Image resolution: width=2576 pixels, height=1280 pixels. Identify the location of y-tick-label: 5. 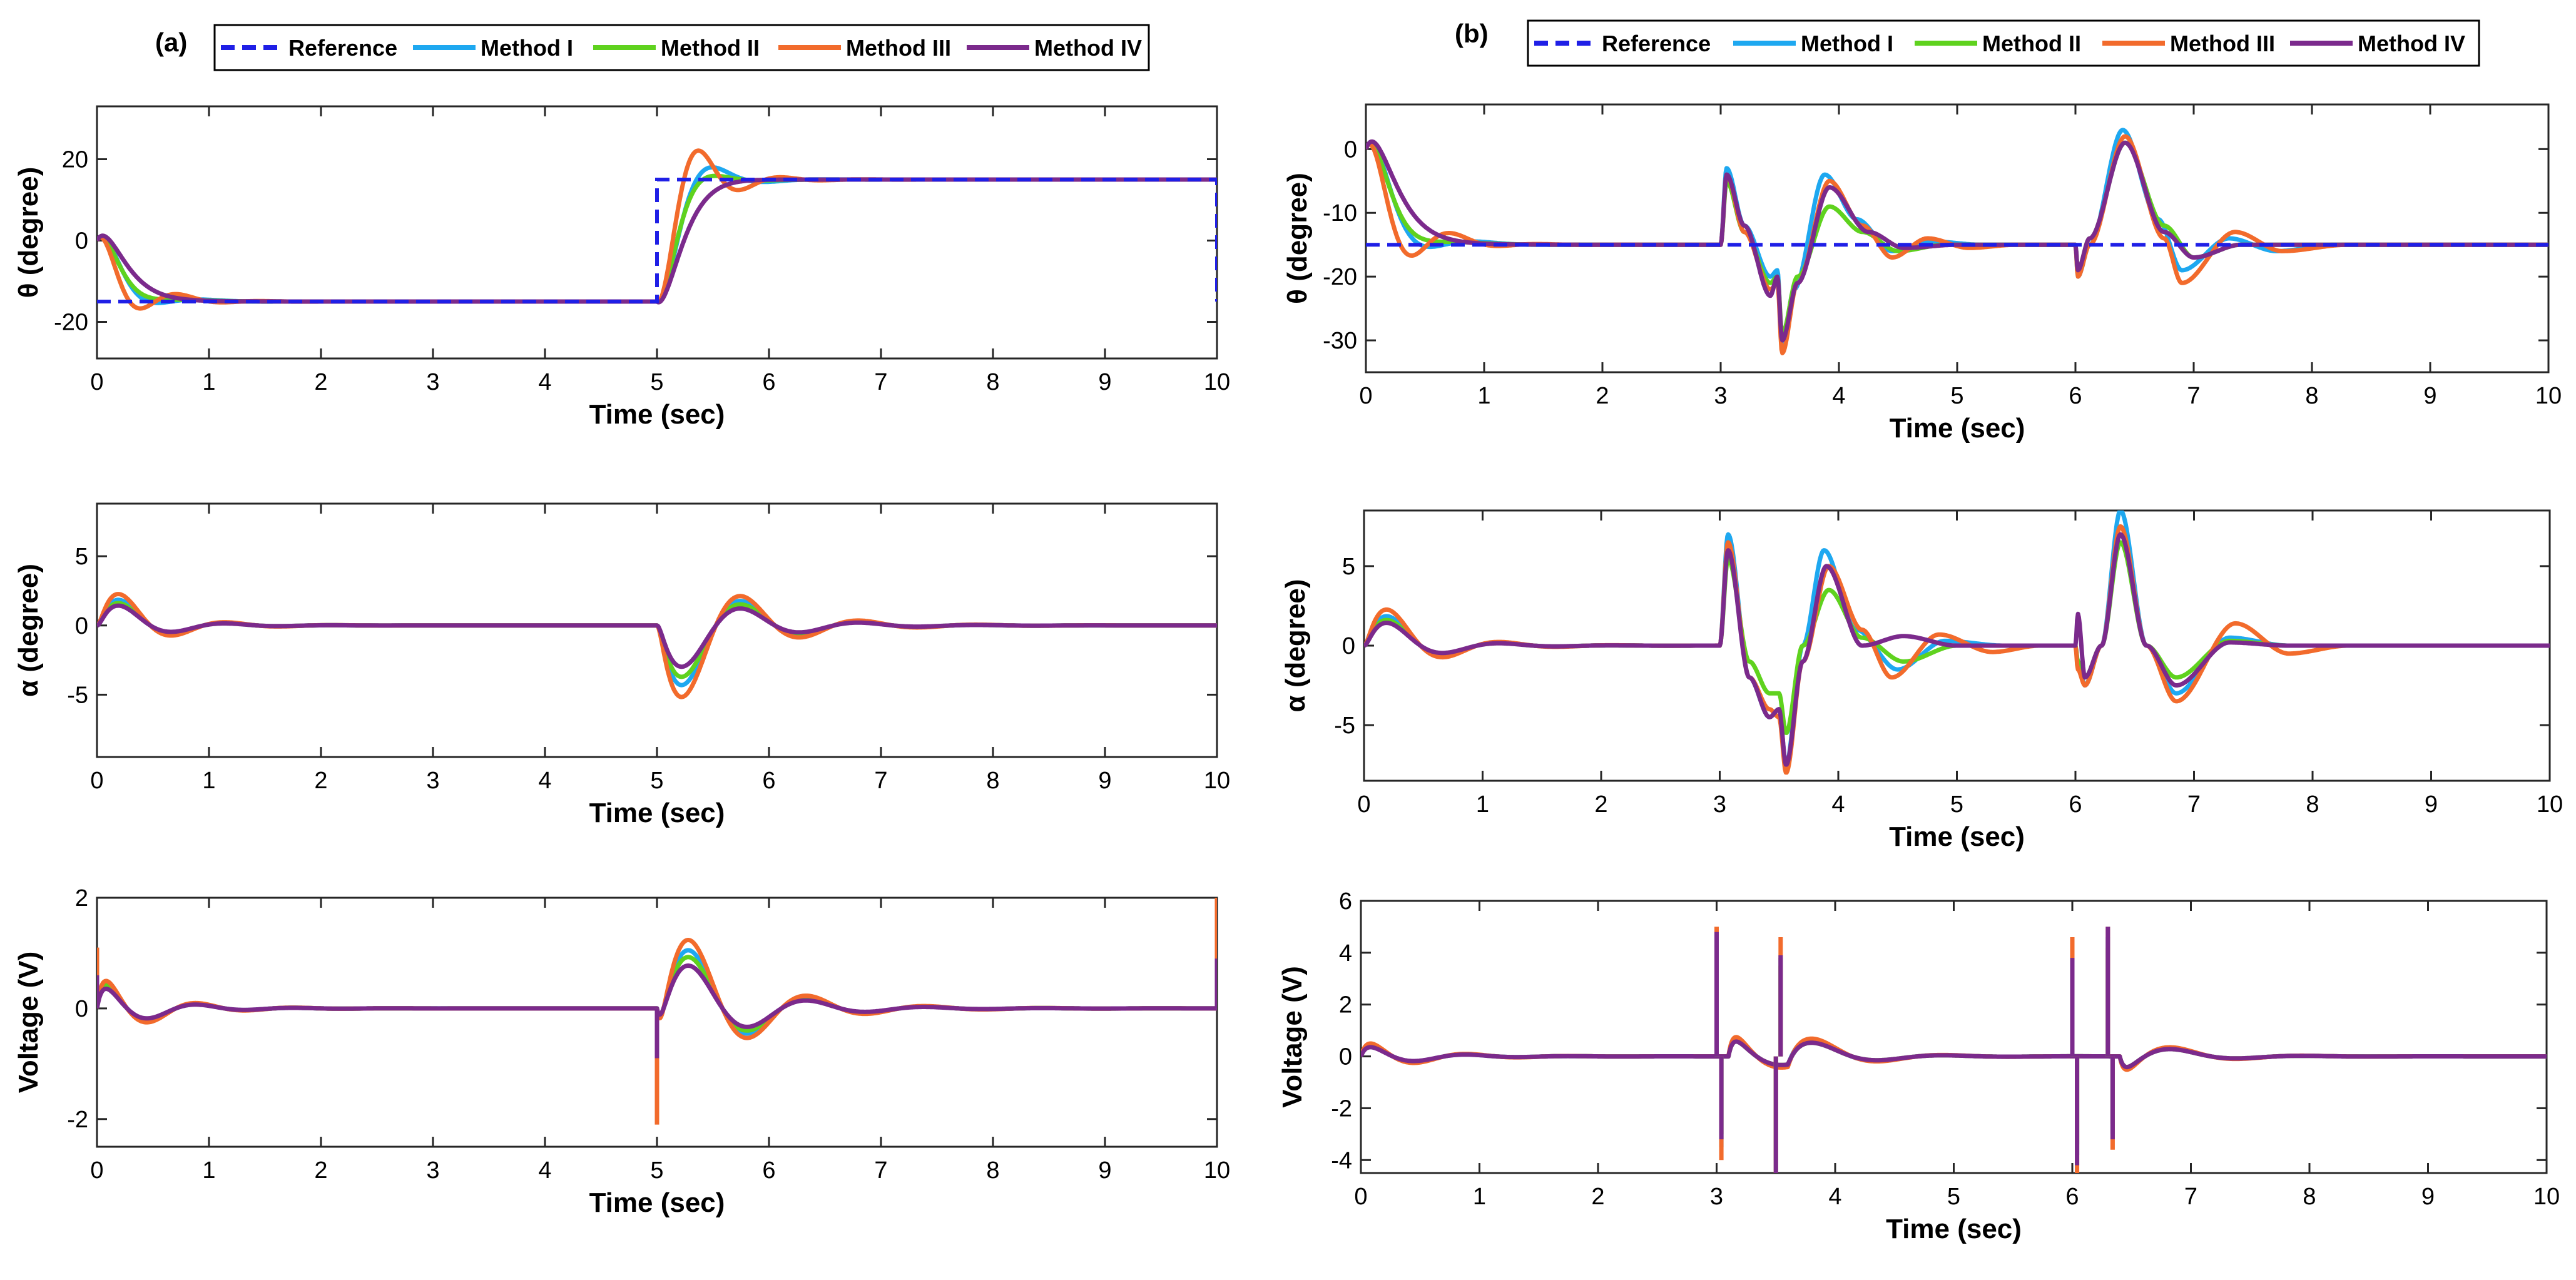
(82, 557).